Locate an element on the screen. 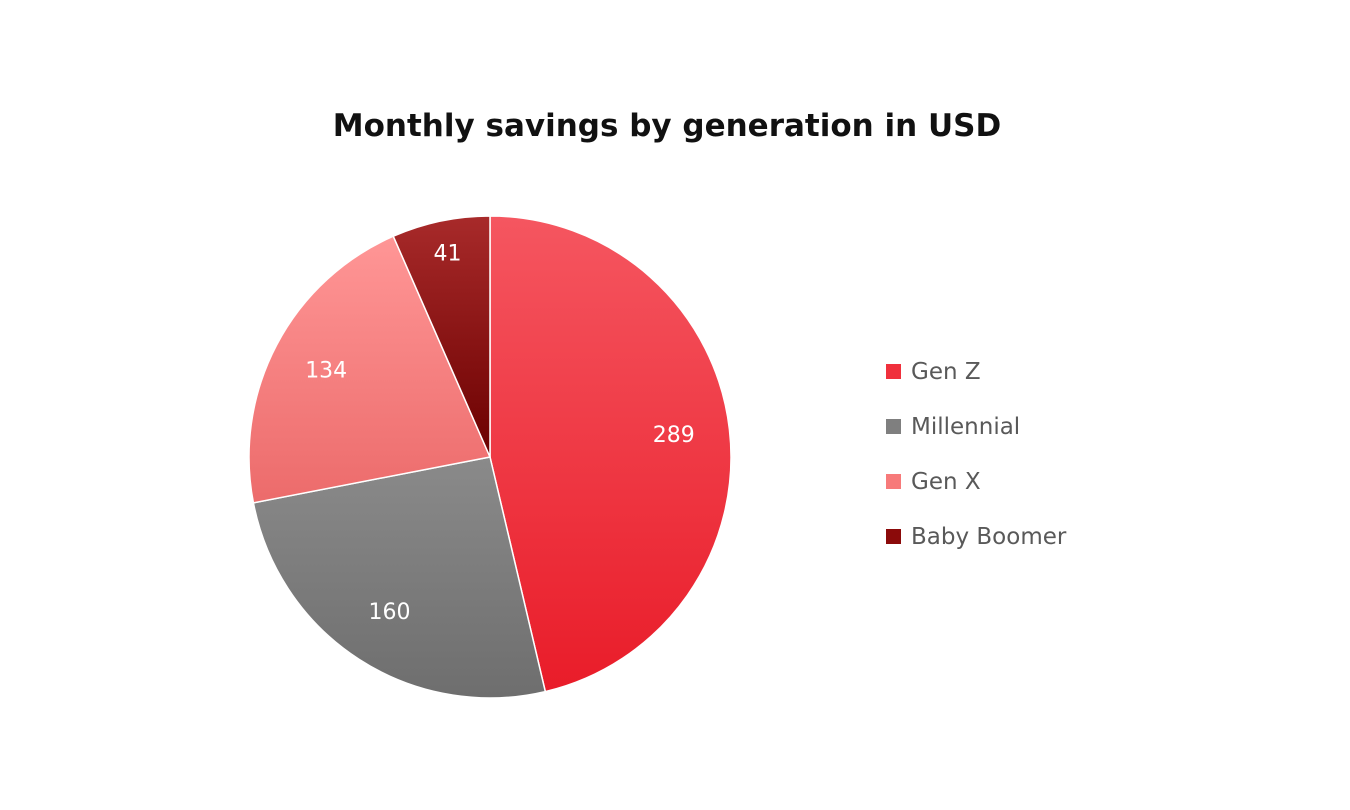 This screenshot has height=810, width=1350. pie-labels: 289 160 134 41 is located at coordinates (500, 433).